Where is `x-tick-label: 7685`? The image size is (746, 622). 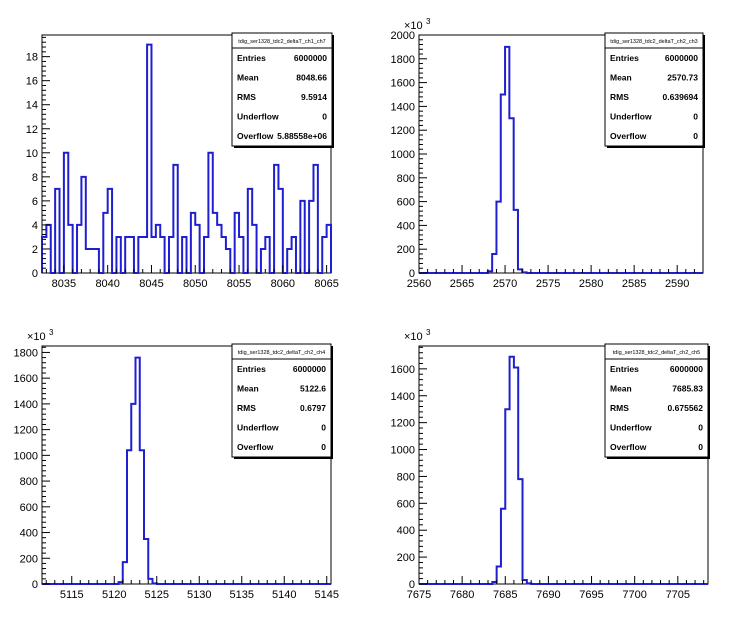
x-tick-label: 7685 is located at coordinates (505, 595).